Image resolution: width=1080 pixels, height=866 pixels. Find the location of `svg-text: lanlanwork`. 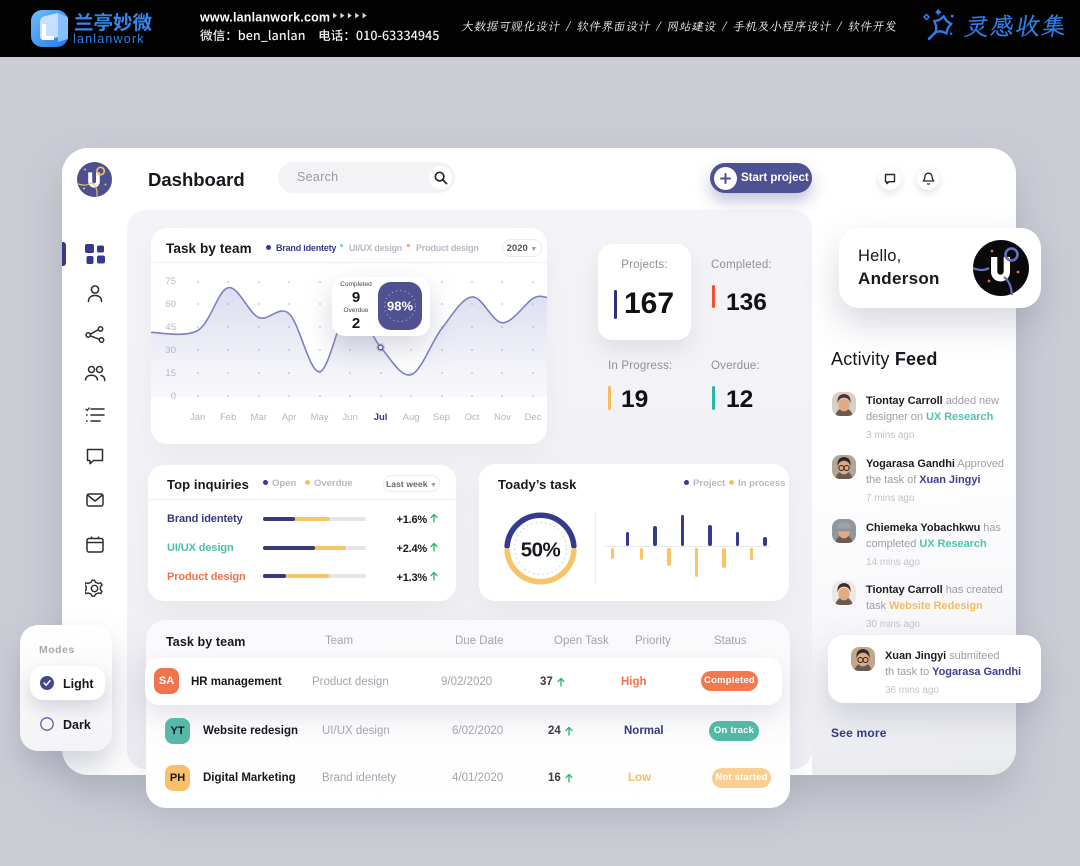

svg-text: lanlanwork is located at coordinates (109, 39).